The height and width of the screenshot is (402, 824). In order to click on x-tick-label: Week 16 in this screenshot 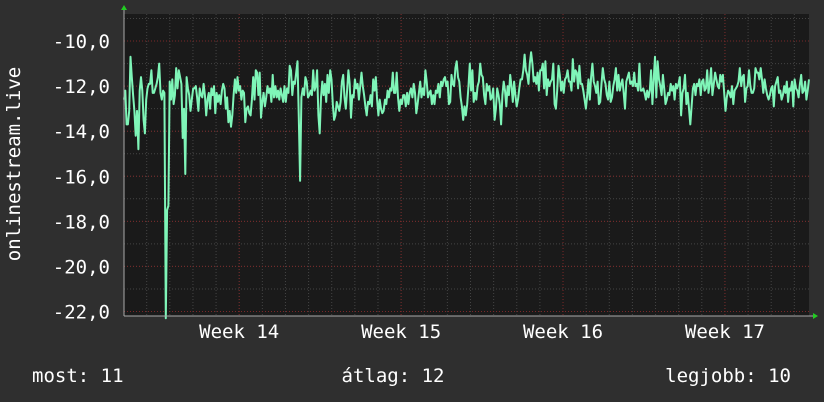, I will do `click(563, 332)`.